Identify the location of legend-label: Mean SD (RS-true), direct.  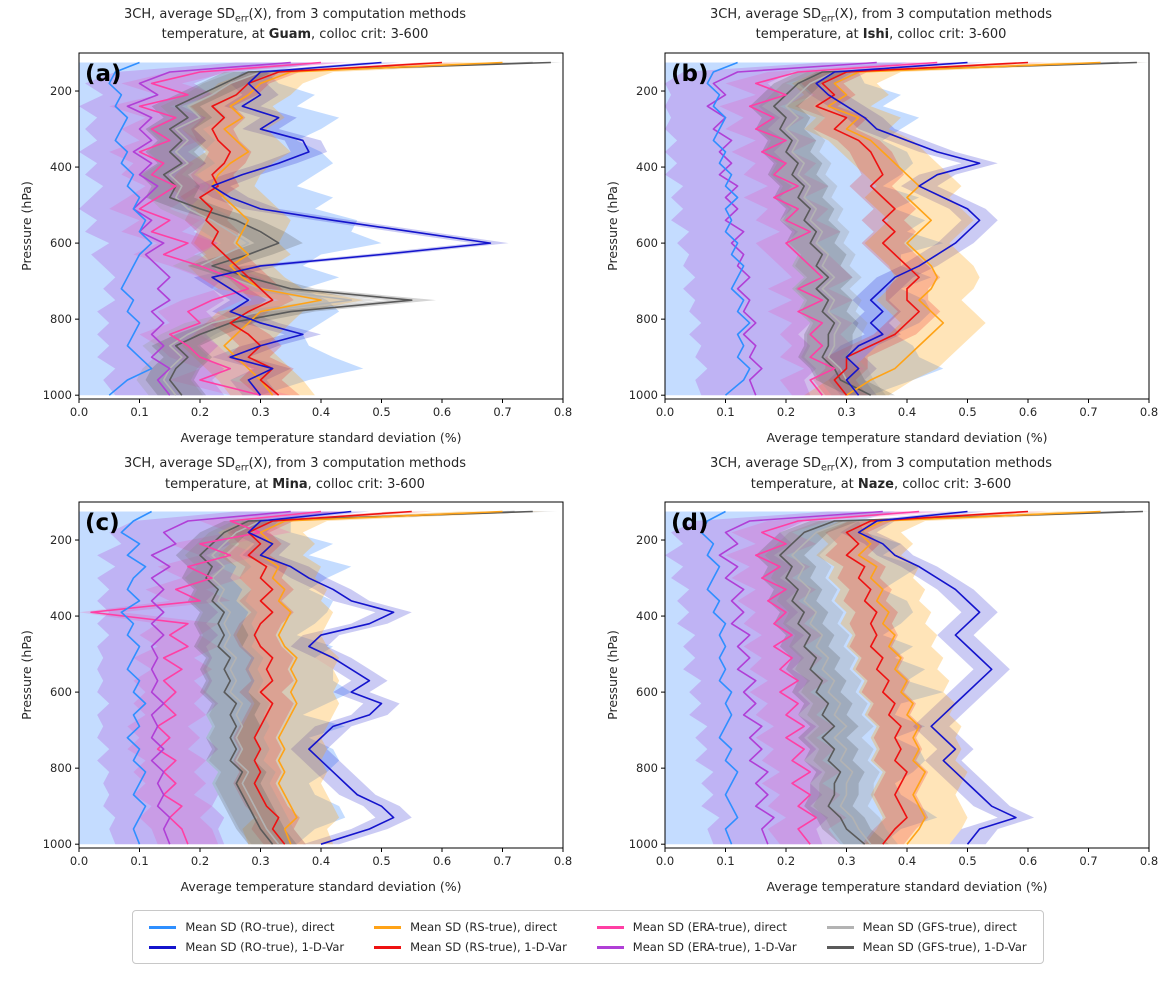
(484, 927).